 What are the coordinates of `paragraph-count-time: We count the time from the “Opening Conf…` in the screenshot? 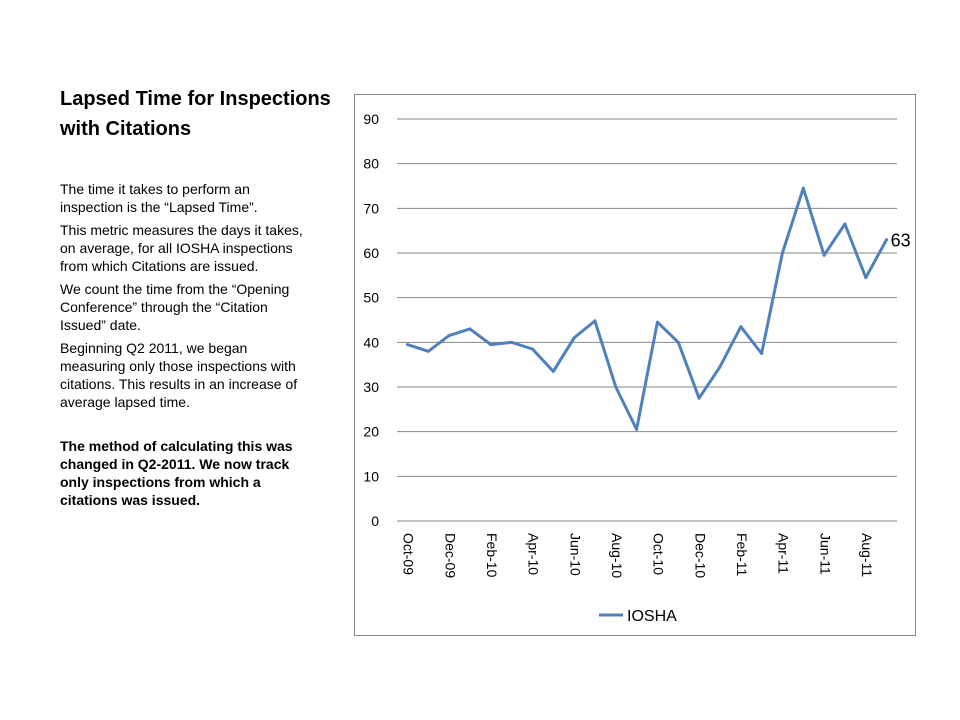 It's located at (175, 307).